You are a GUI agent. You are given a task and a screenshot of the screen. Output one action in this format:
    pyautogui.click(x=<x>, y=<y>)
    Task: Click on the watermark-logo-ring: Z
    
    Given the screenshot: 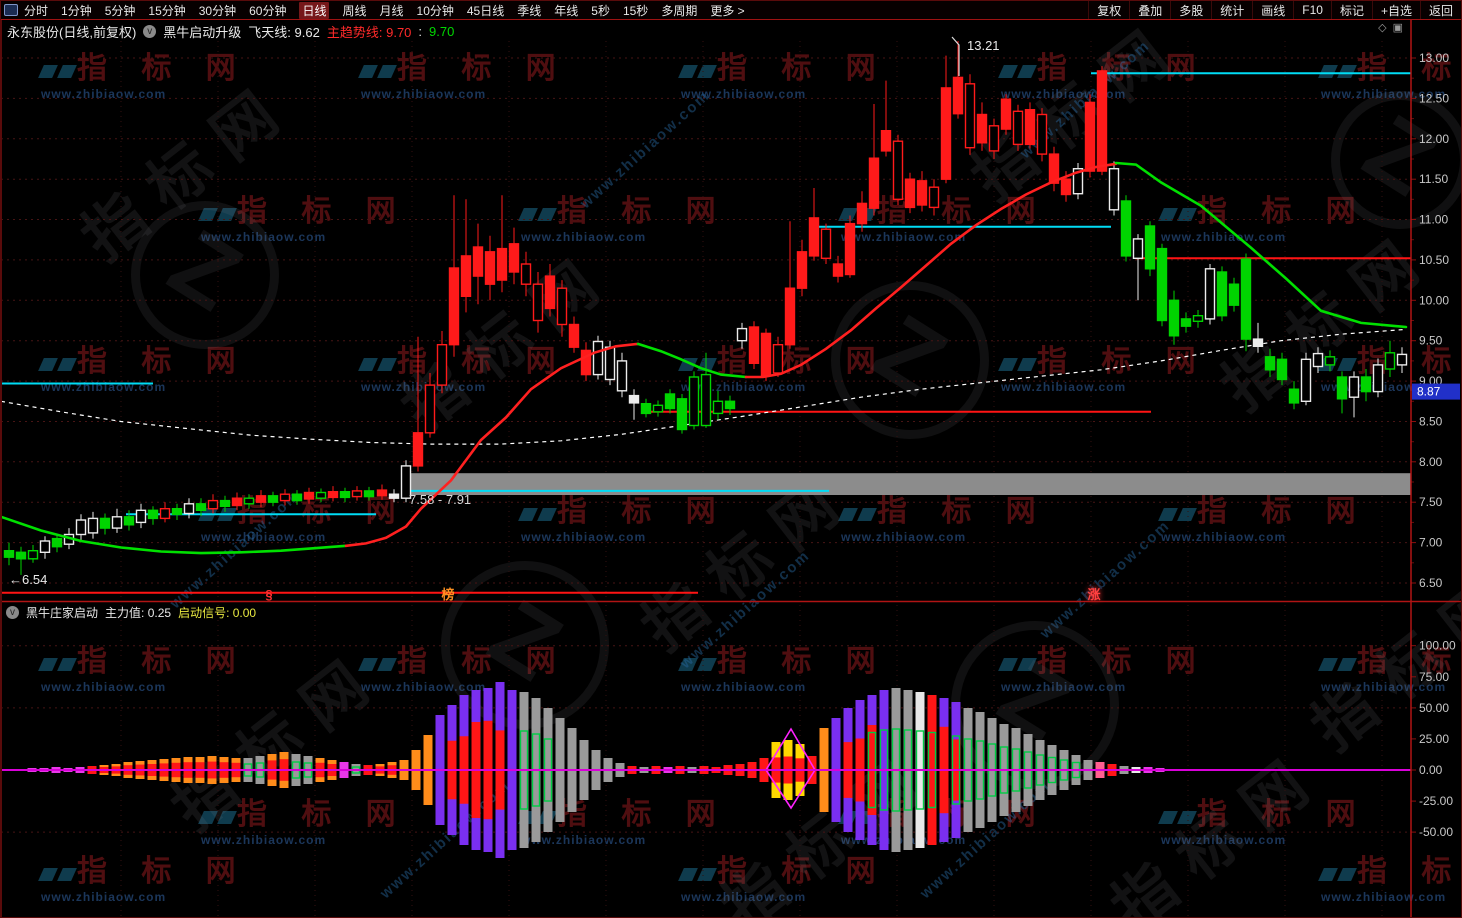 What is the action you would take?
    pyautogui.click(x=205, y=275)
    